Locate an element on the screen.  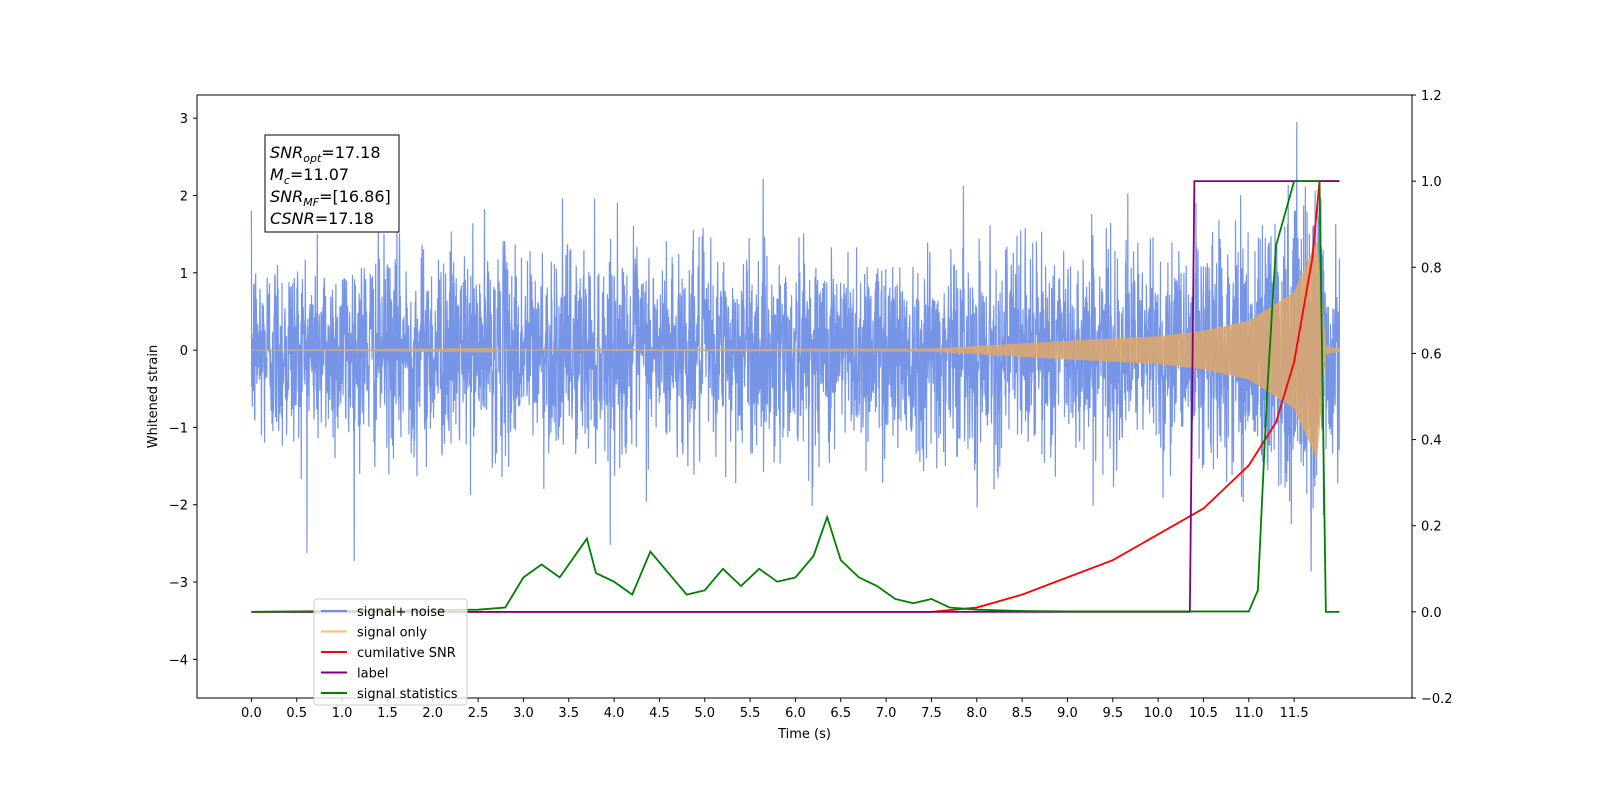
legend-label: signal+ noise is located at coordinates (401, 612).